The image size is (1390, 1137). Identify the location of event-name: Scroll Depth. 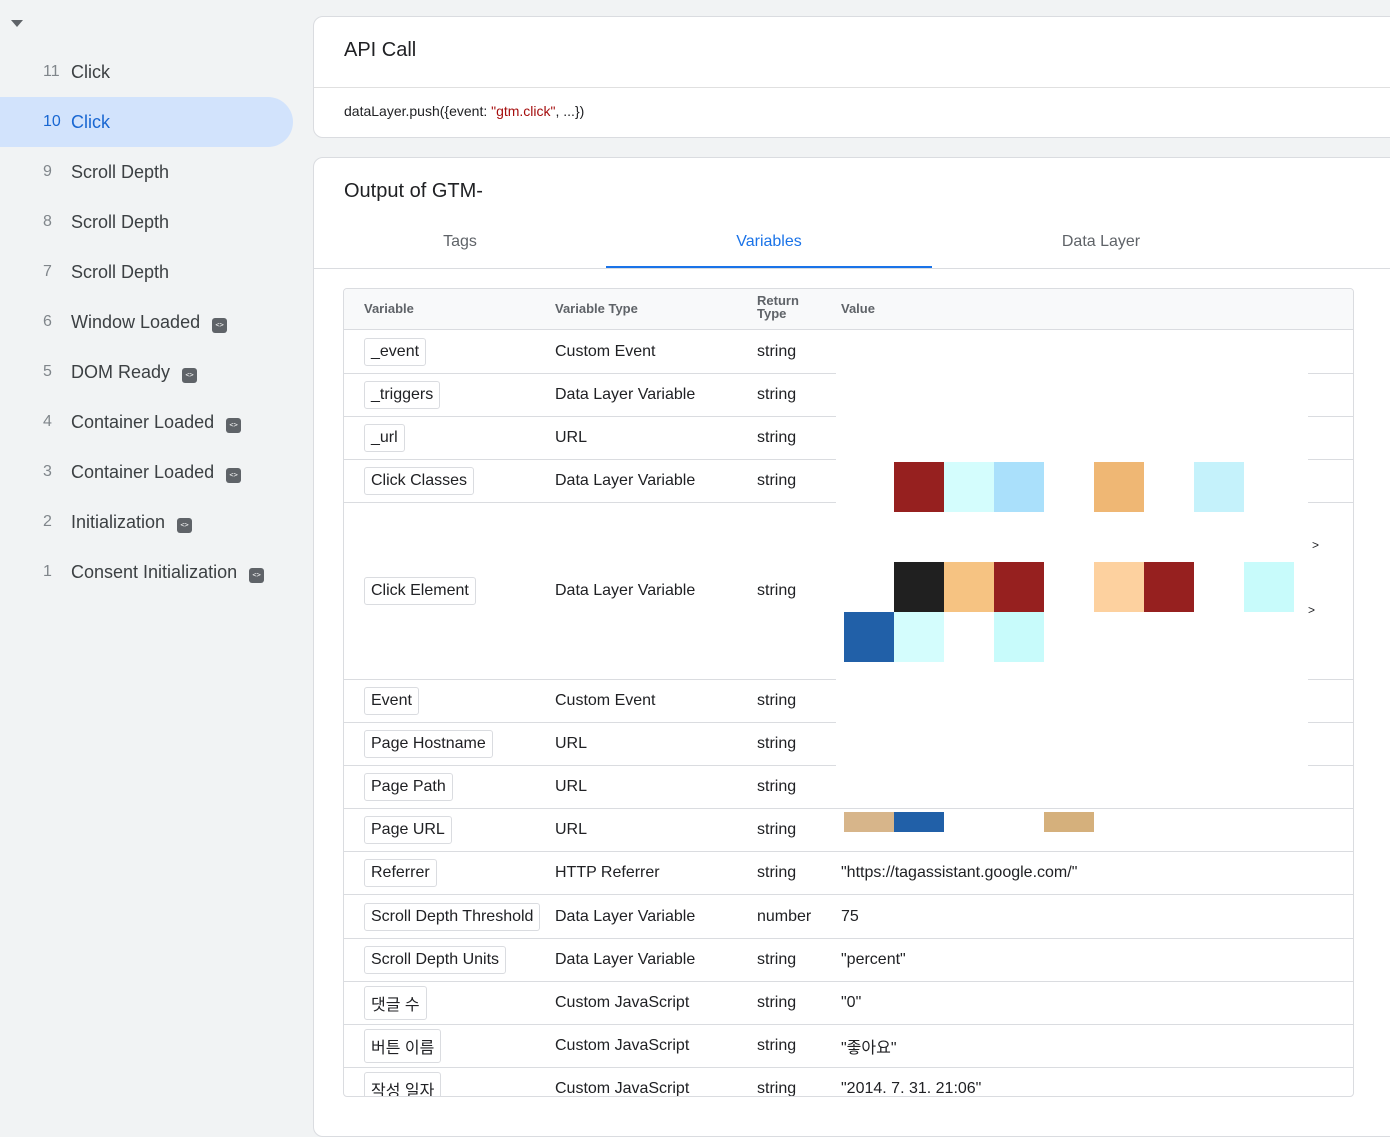
(120, 271).